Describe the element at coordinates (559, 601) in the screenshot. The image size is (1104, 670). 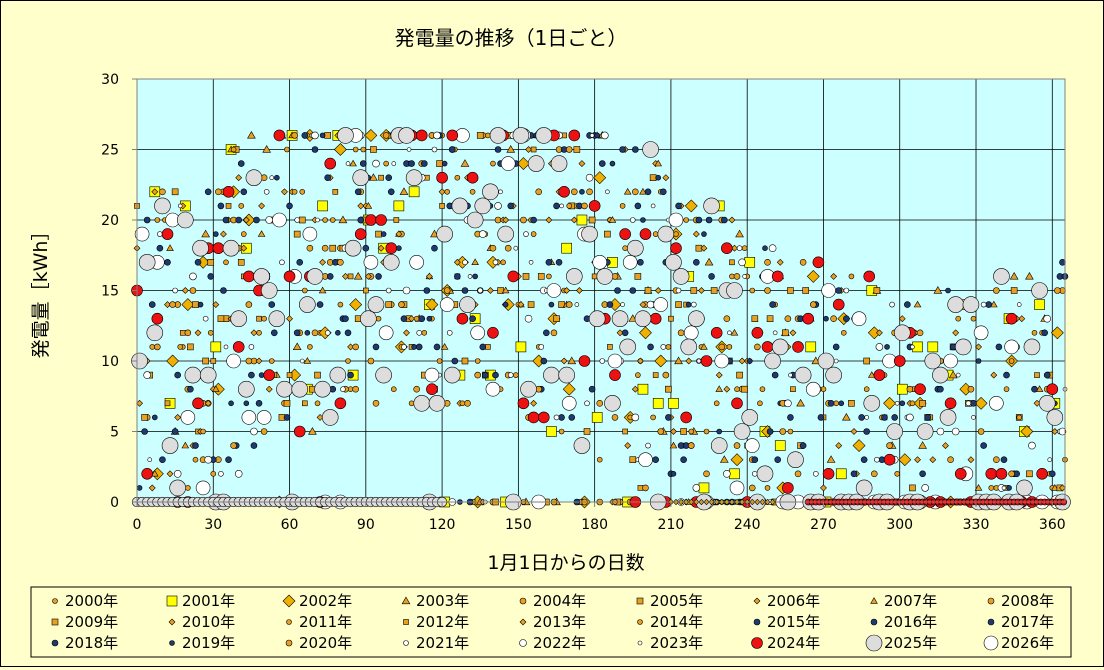
I see `legend-label: 2004年` at that location.